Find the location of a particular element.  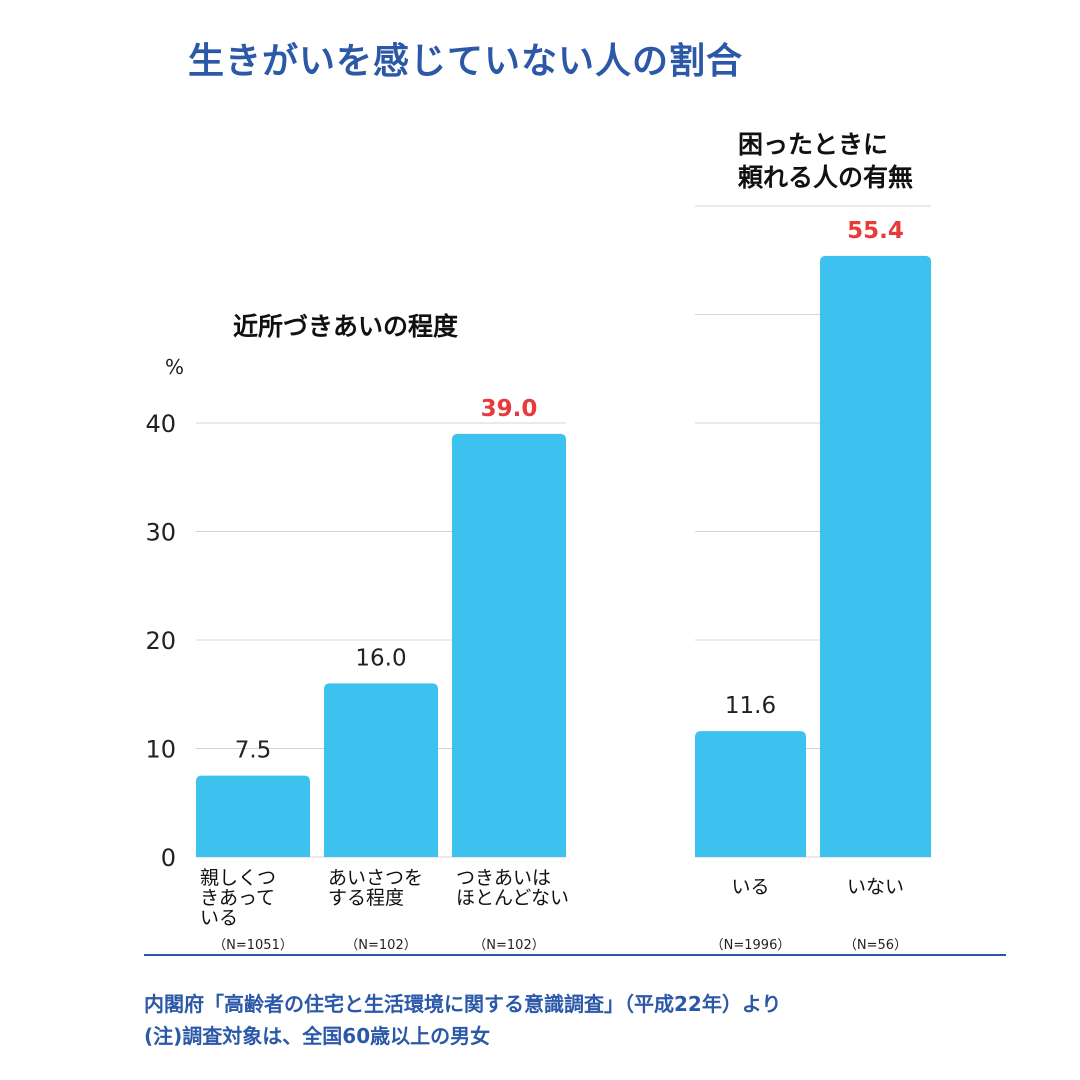

chart-1-n-label-3: （N=102） is located at coordinates (508, 945).